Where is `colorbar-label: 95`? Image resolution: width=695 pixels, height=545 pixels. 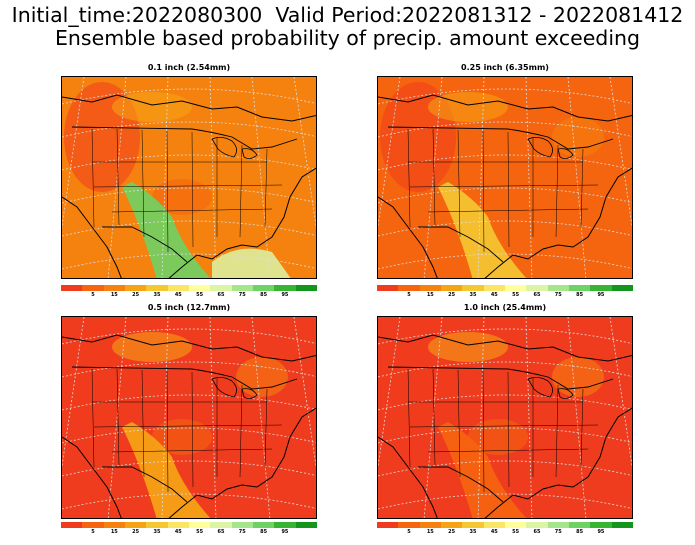 colorbar-label: 95 is located at coordinates (285, 295).